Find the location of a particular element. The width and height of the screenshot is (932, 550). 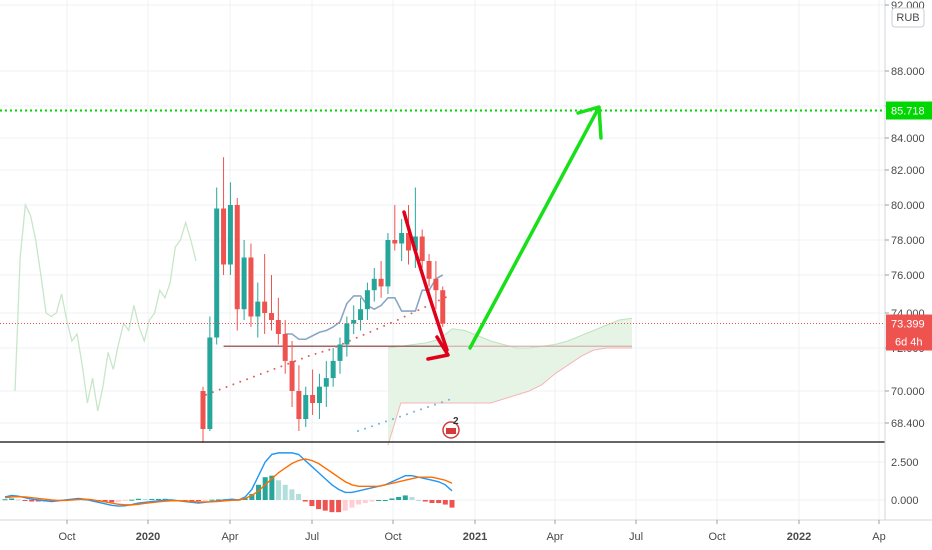

up-arrow-head is located at coordinates (589, 122).